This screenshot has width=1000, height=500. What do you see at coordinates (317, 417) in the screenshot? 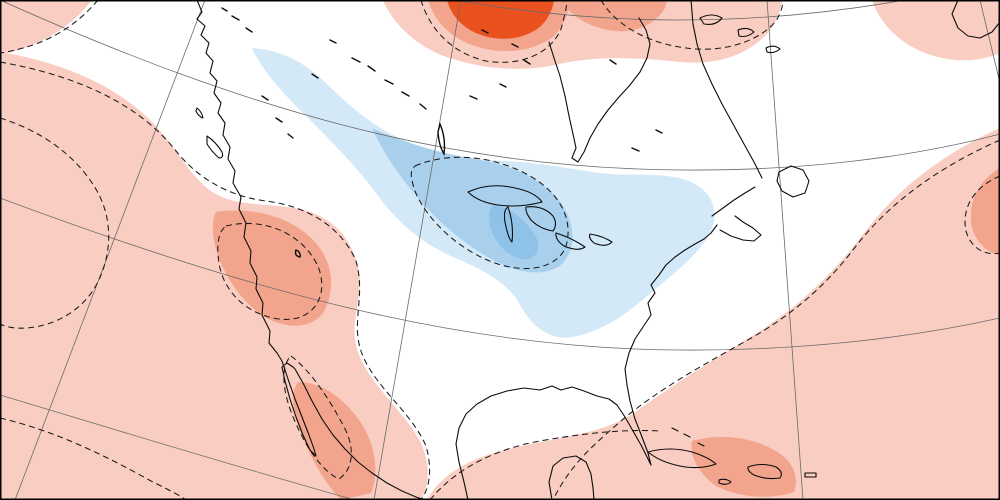
I see `contour-baja-loop` at bounding box center [317, 417].